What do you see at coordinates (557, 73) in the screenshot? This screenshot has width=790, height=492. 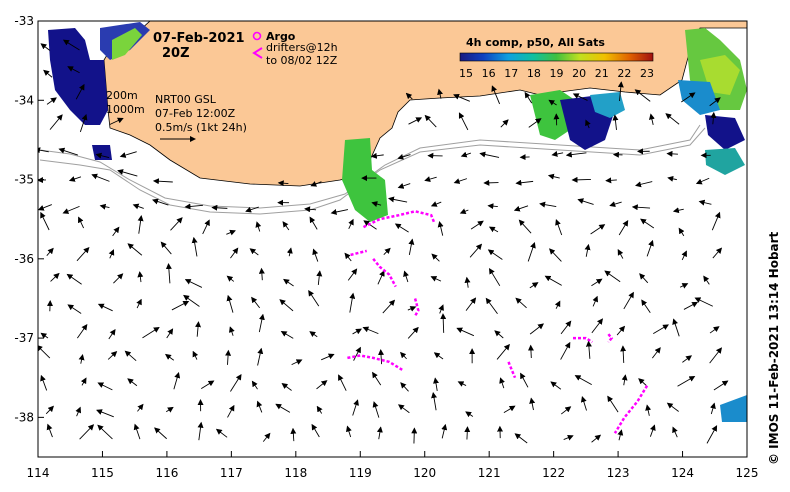 I see `colorbar-tick-label: 19` at bounding box center [557, 73].